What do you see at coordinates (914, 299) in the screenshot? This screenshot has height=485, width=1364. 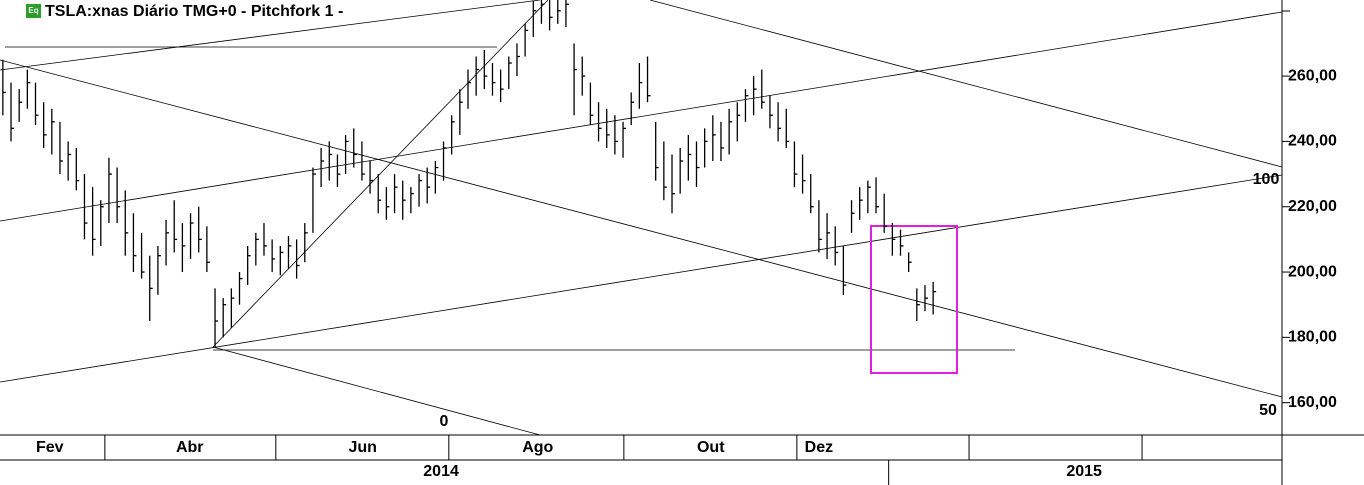 I see `highlight-box` at bounding box center [914, 299].